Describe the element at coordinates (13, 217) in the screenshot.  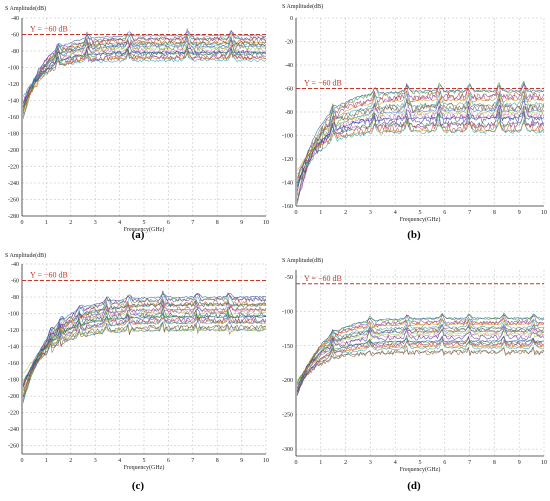
I see `y-tick-label: -280` at that location.